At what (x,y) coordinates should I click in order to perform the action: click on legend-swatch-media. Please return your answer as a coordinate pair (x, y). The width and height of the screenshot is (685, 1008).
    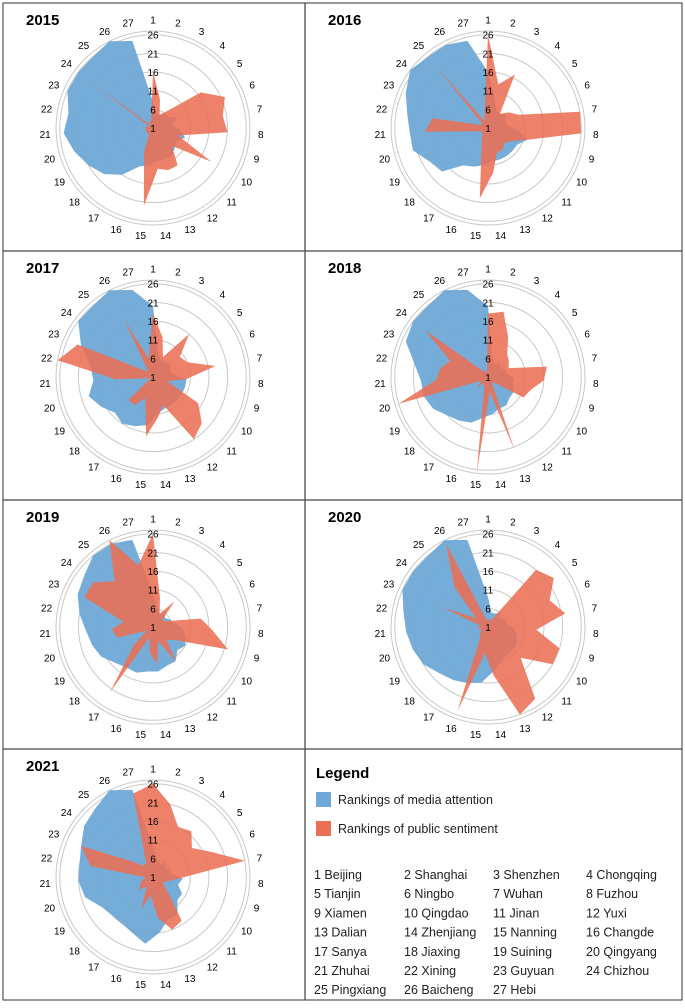
    Looking at the image, I should click on (323, 799).